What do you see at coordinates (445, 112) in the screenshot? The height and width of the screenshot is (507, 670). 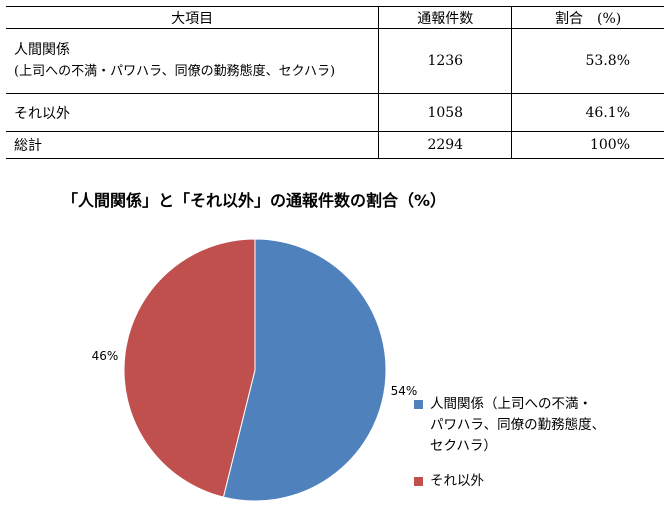 I see `row-count: 1058` at bounding box center [445, 112].